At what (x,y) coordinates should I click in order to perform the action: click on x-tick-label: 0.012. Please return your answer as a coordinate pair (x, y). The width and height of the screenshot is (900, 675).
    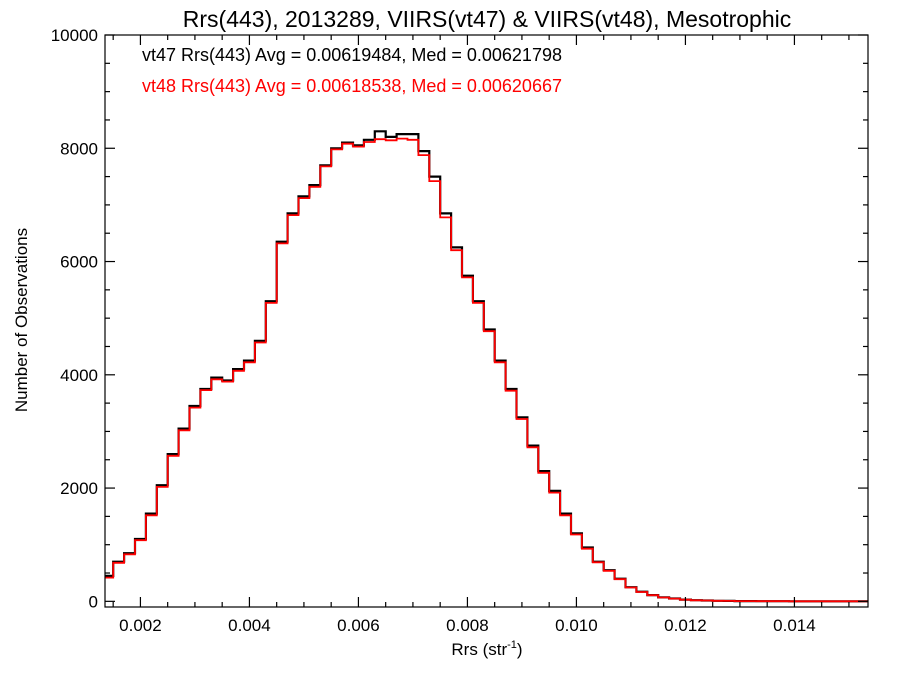
    Looking at the image, I should click on (685, 625).